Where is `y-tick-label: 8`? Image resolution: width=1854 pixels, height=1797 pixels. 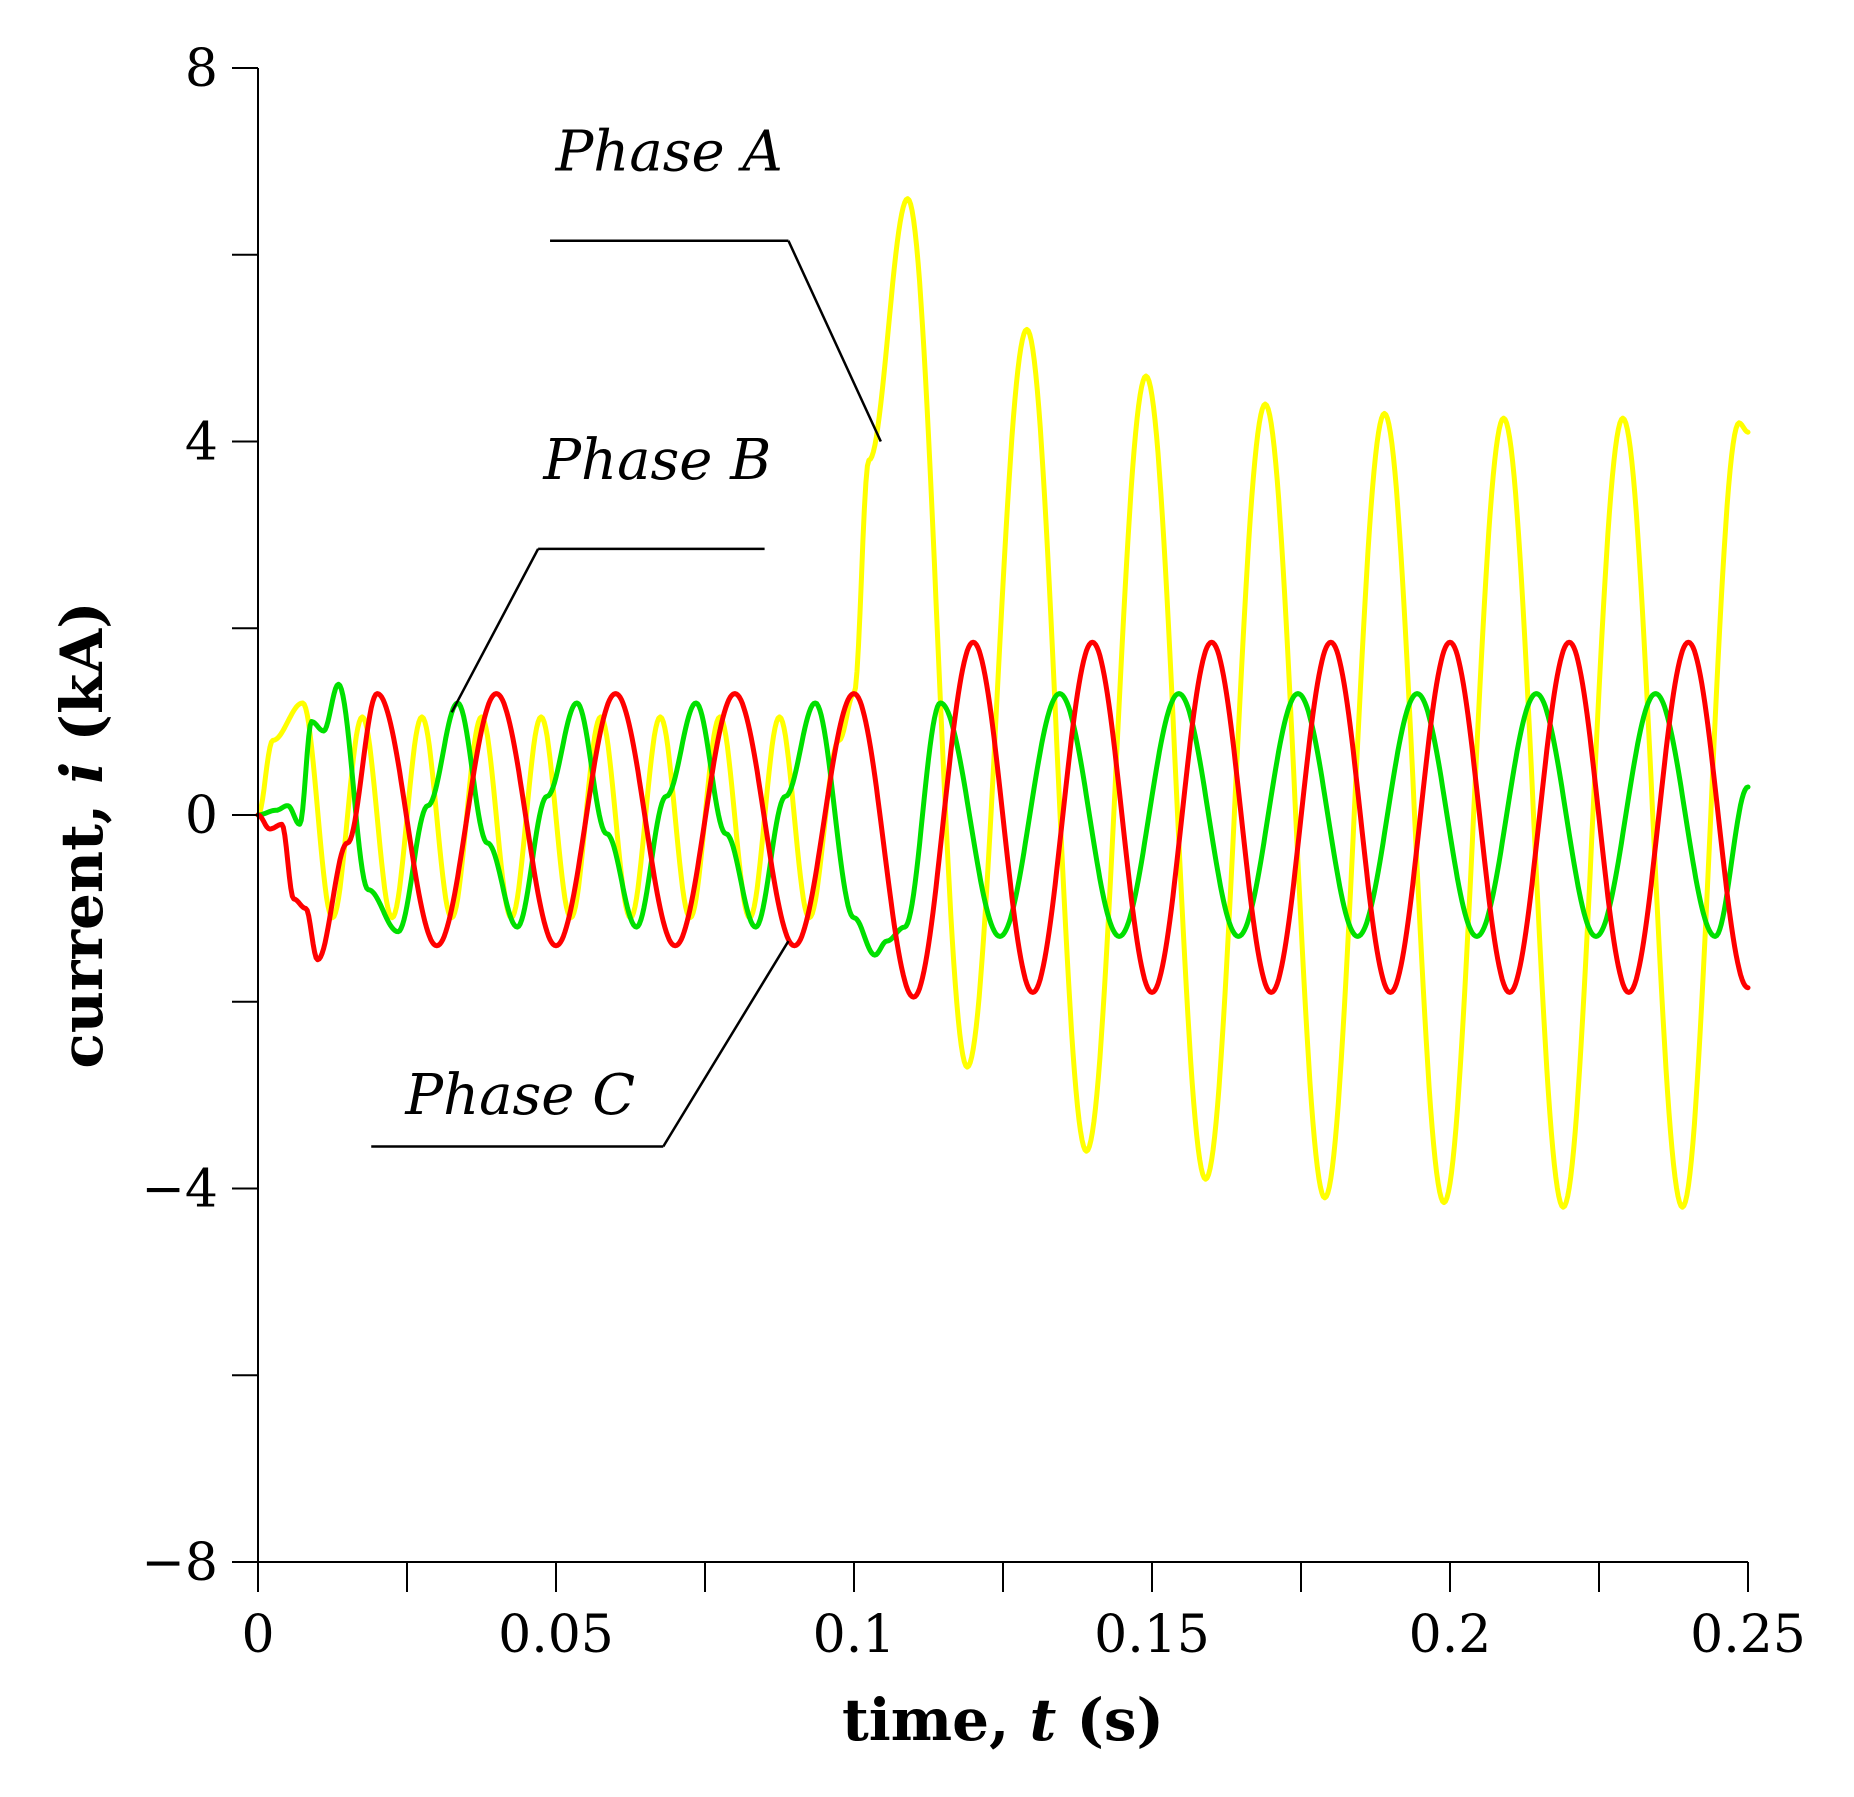 y-tick-label: 8 is located at coordinates (201, 69).